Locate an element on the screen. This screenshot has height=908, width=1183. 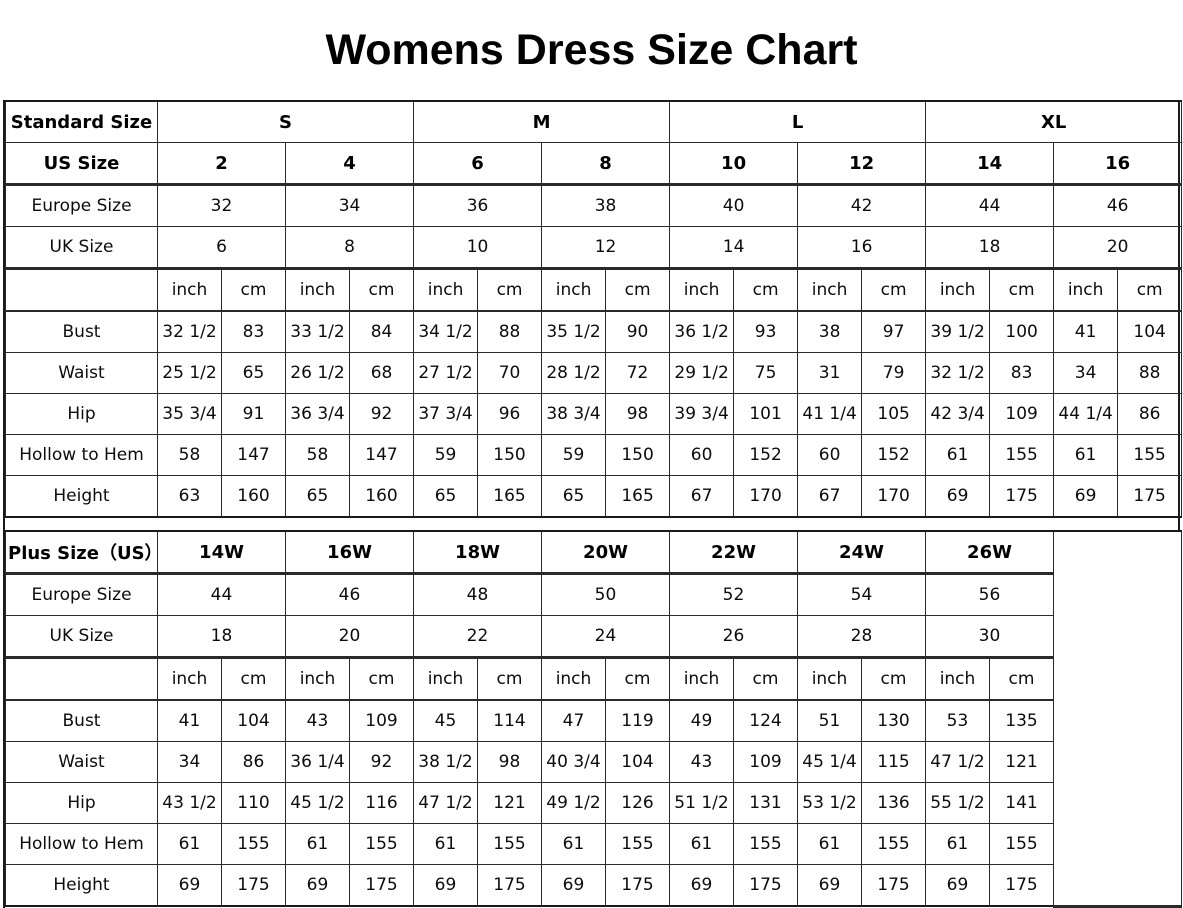
us-size-cell: 10 is located at coordinates (734, 164).